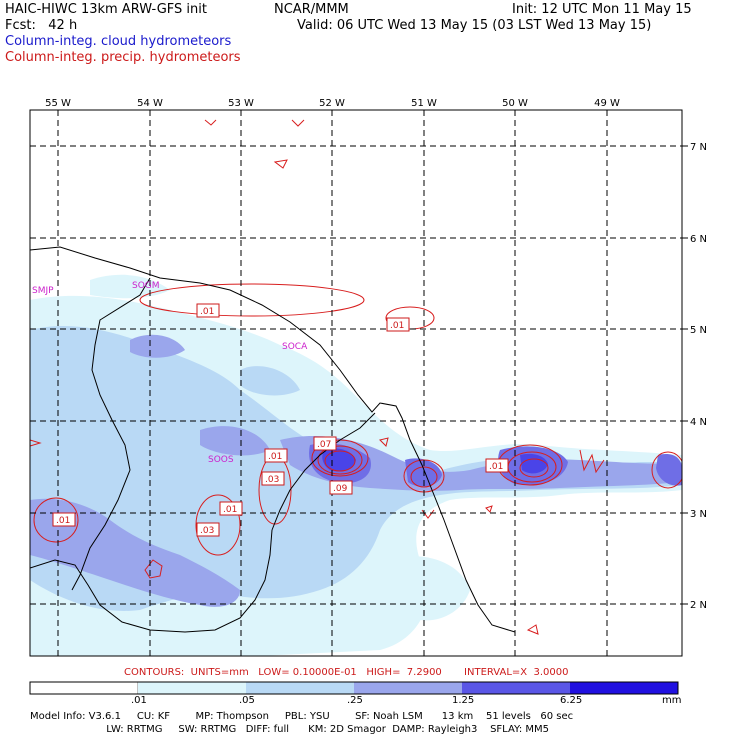  I want to click on lat-label-2n: 2 N, so click(698, 605).